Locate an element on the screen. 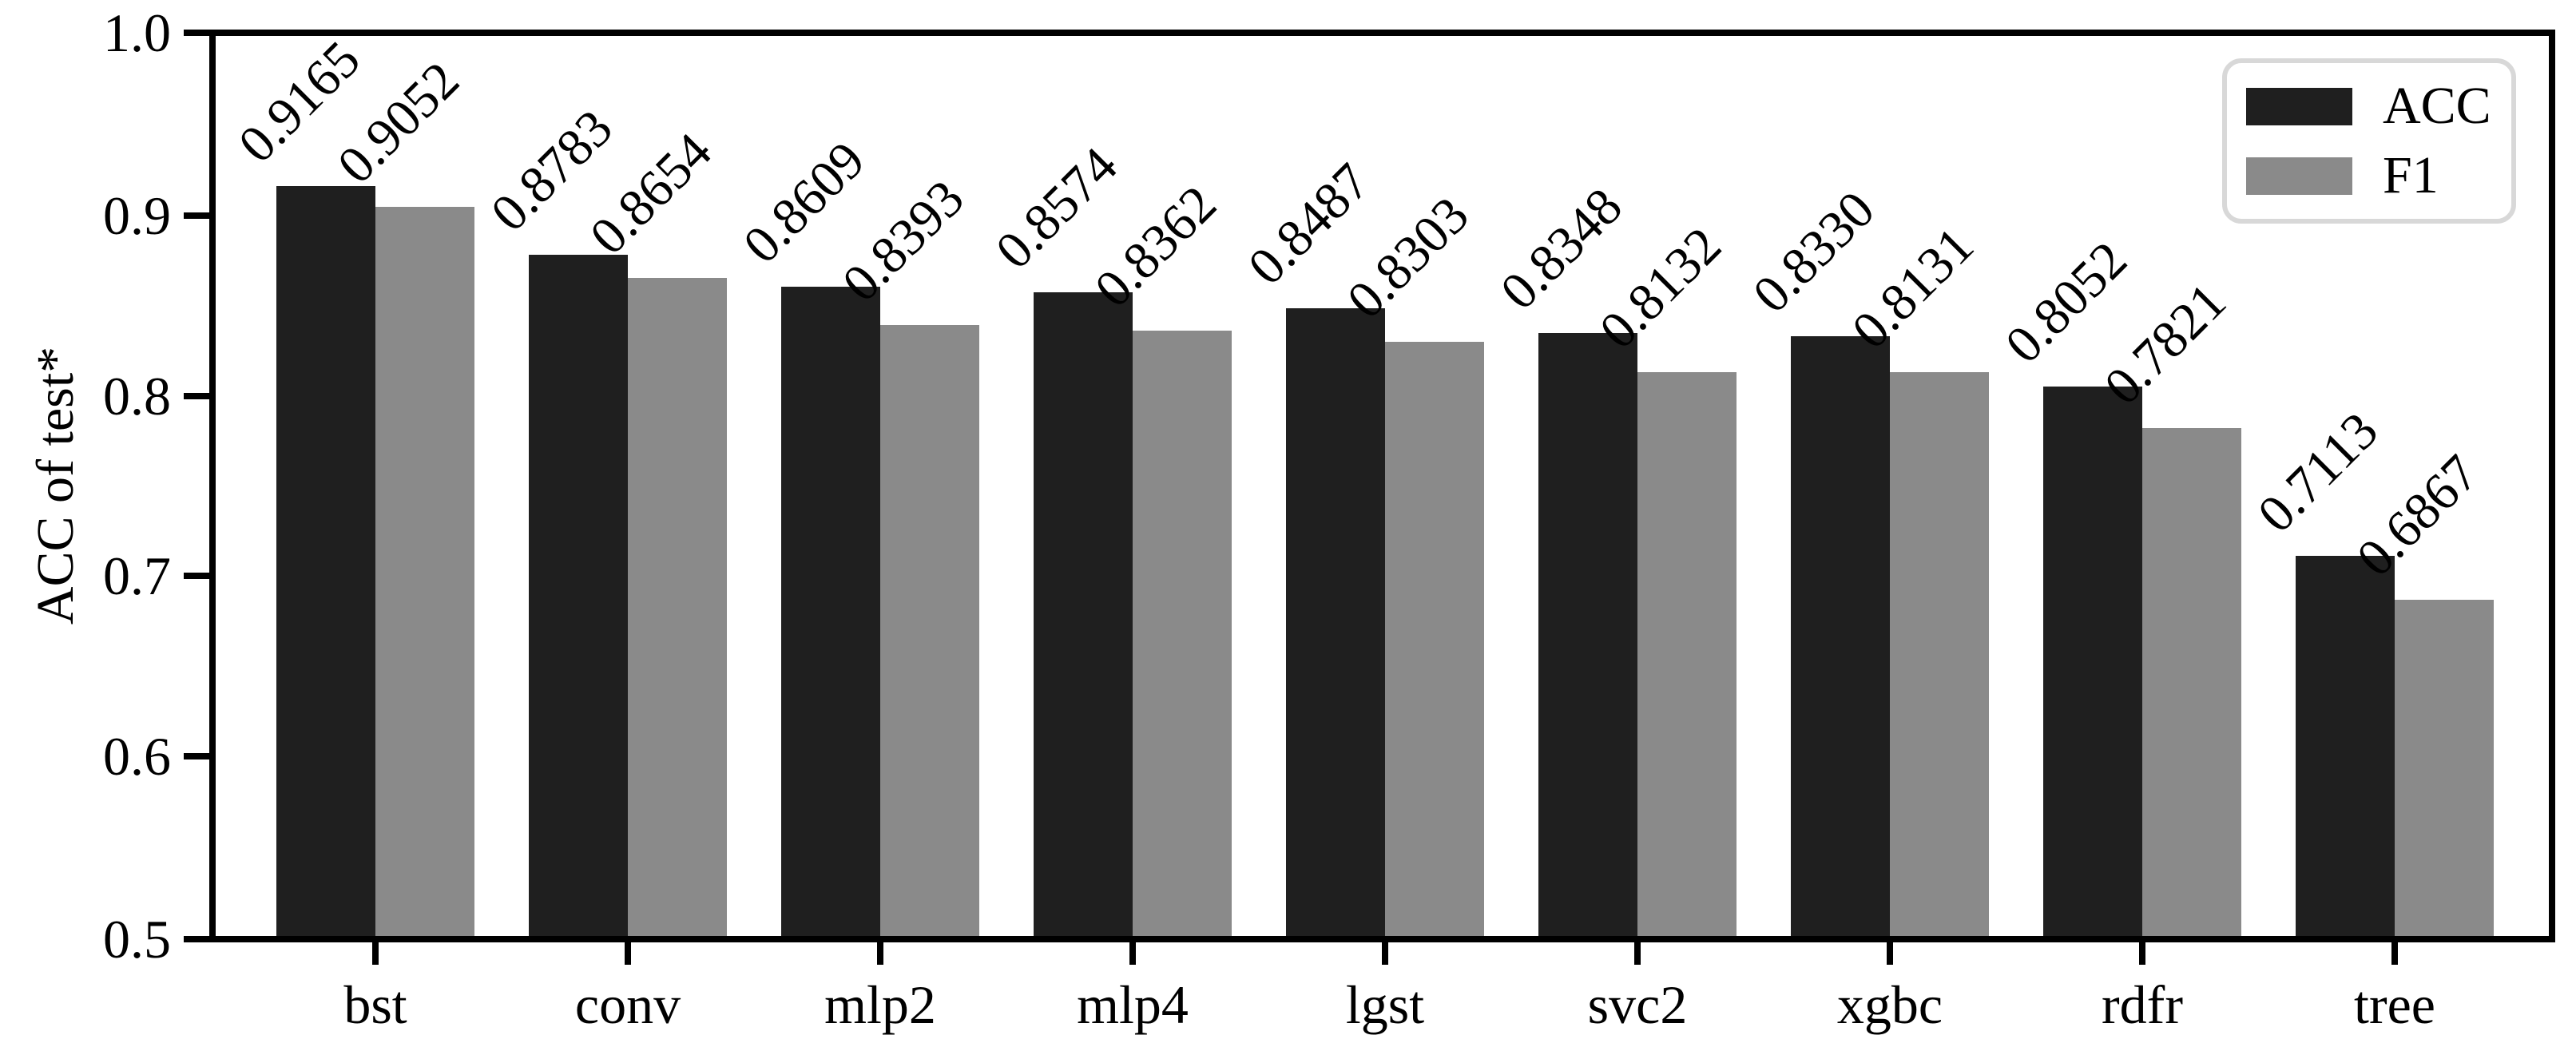 This screenshot has width=2576, height=1047. x-tick-bst is located at coordinates (375, 953).